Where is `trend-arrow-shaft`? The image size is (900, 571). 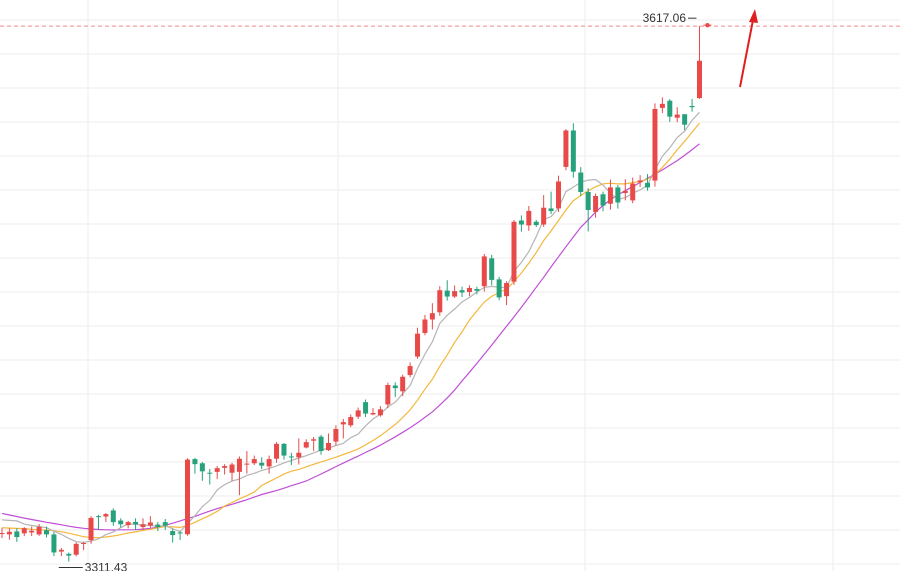 trend-arrow-shaft is located at coordinates (746, 53).